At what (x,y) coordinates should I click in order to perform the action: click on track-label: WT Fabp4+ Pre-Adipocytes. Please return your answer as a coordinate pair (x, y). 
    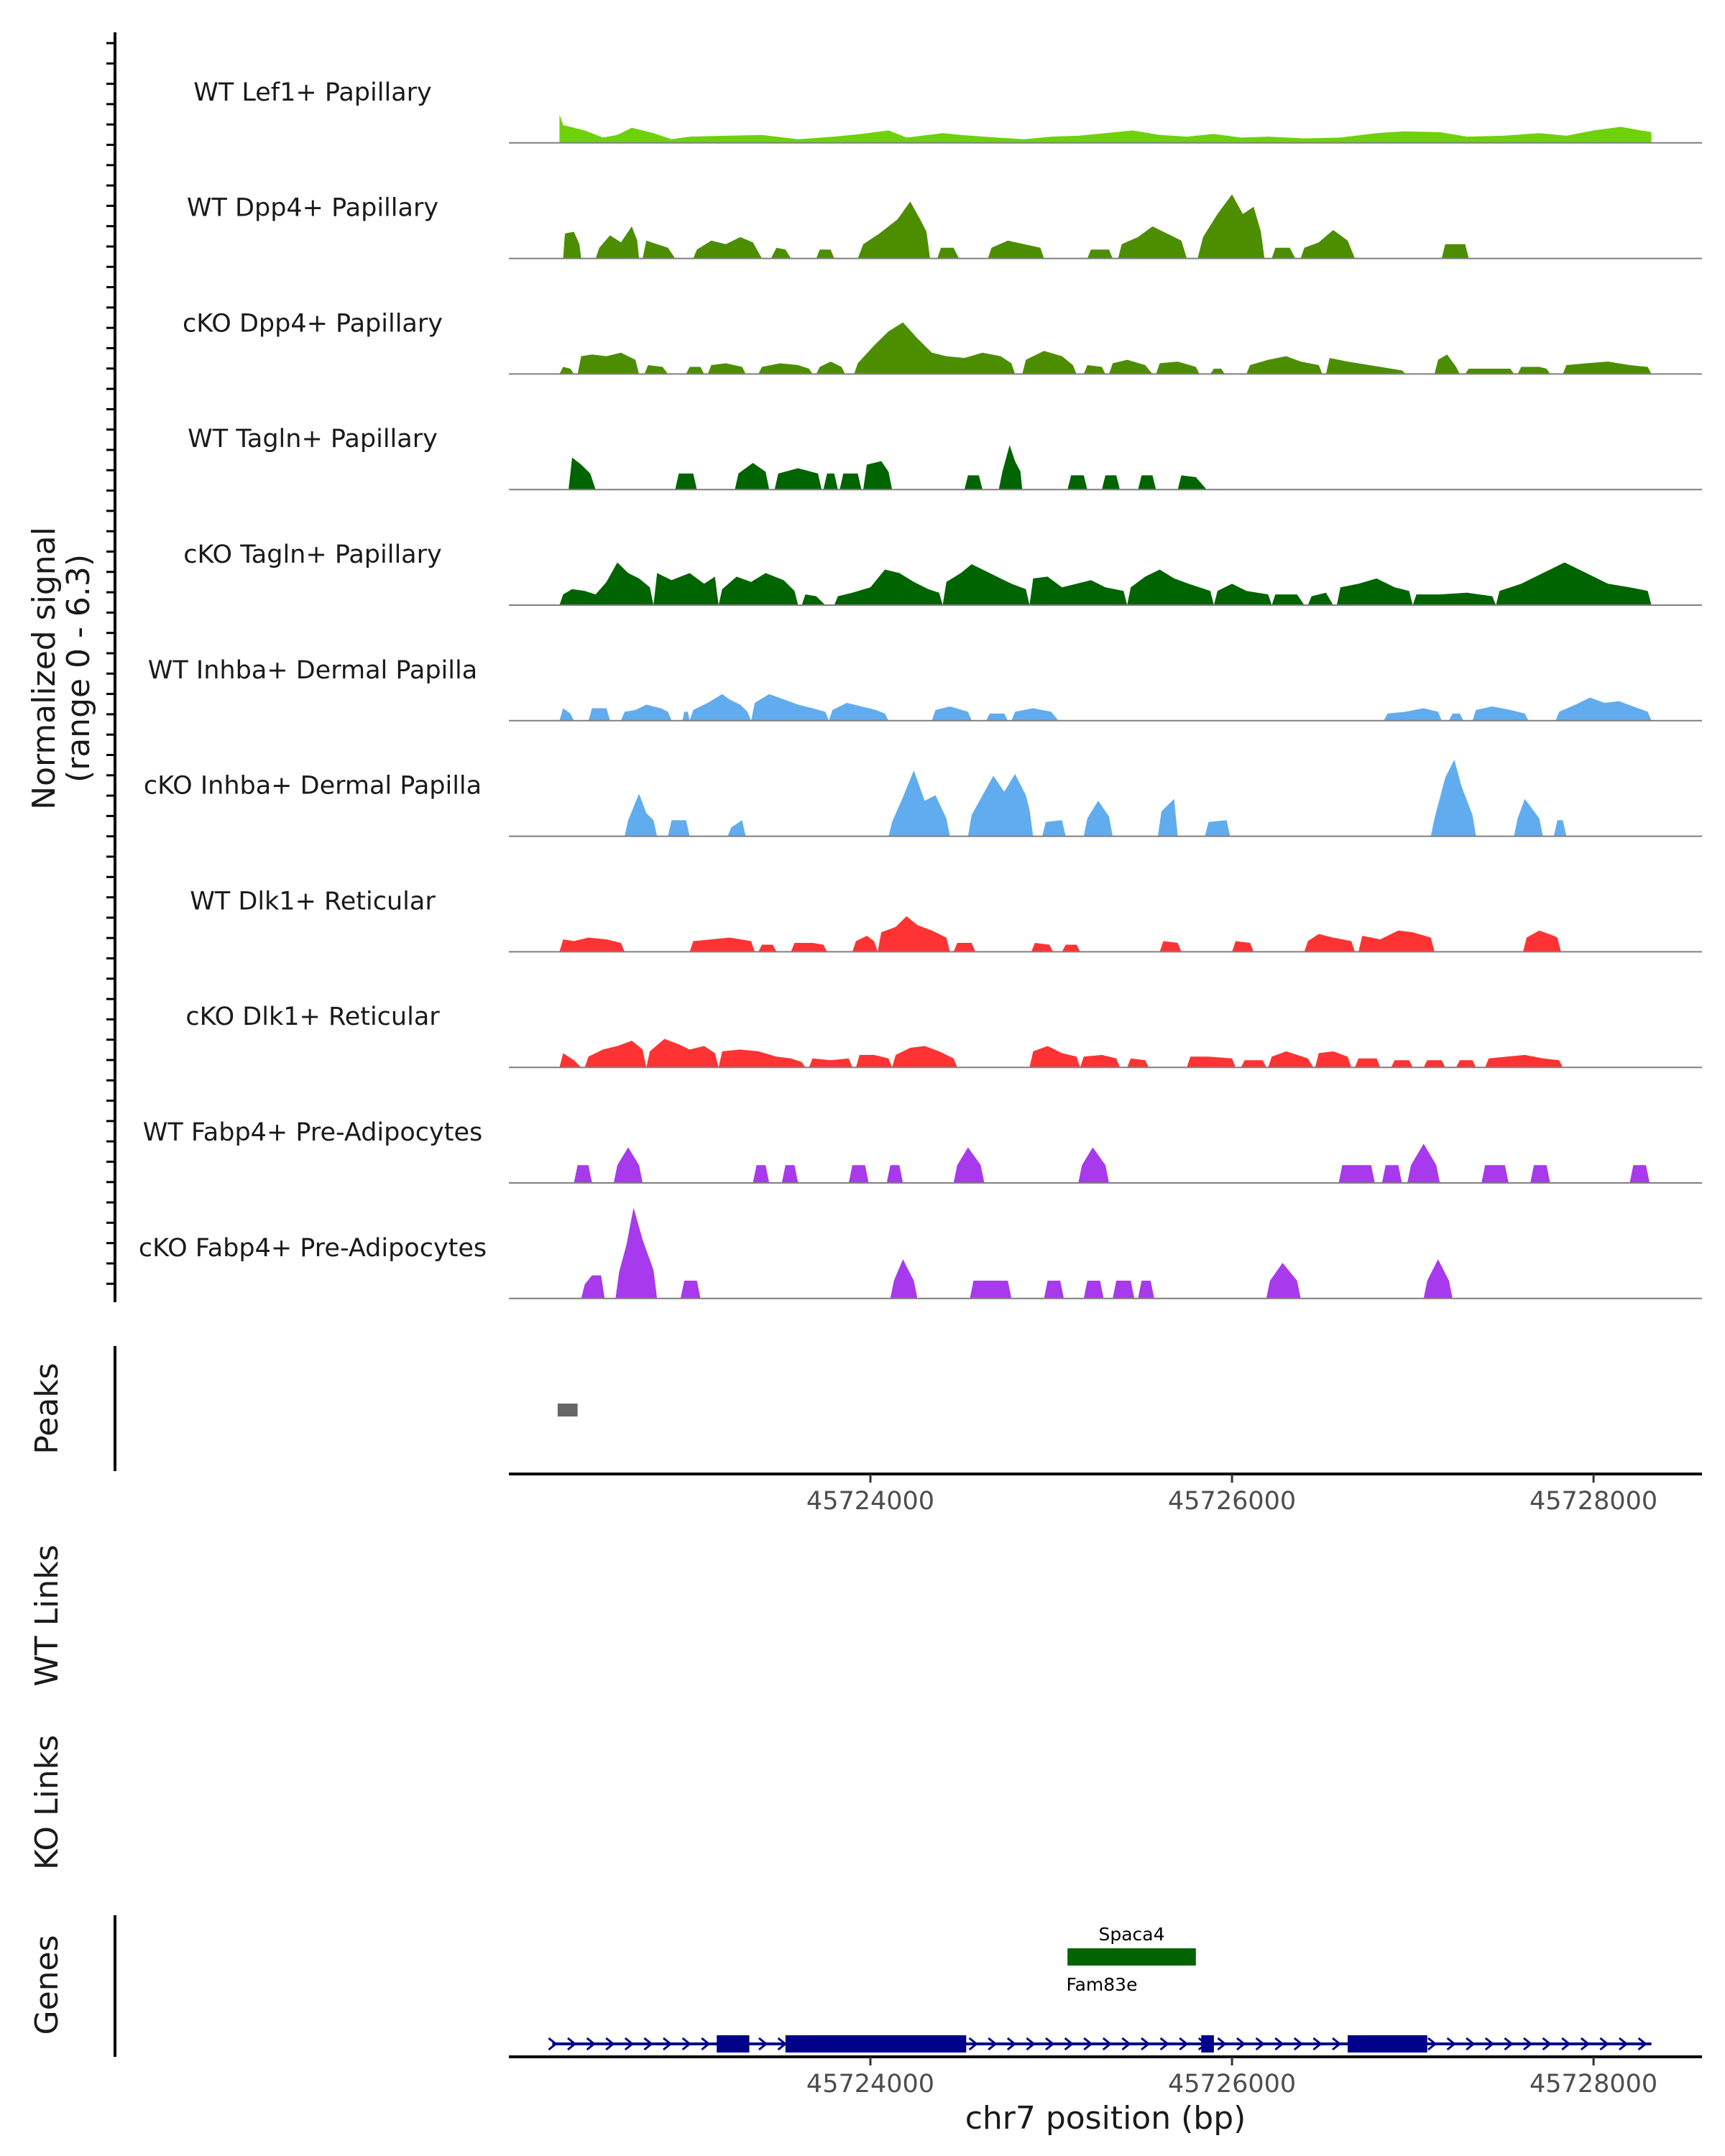
    Looking at the image, I should click on (312, 1133).